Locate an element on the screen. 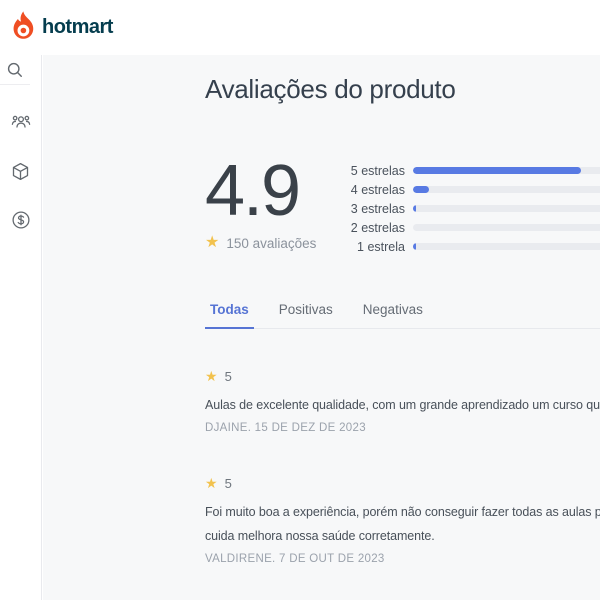 Image resolution: width=600 pixels, height=600 pixels. sidebar-item-products is located at coordinates (21, 171).